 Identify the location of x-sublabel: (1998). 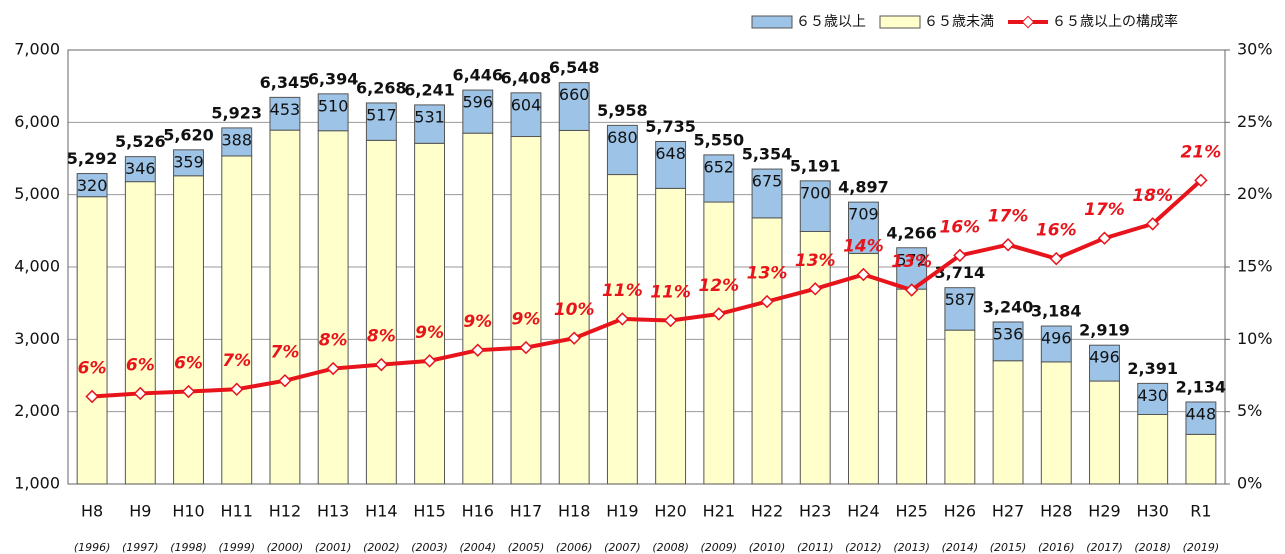
(188, 547).